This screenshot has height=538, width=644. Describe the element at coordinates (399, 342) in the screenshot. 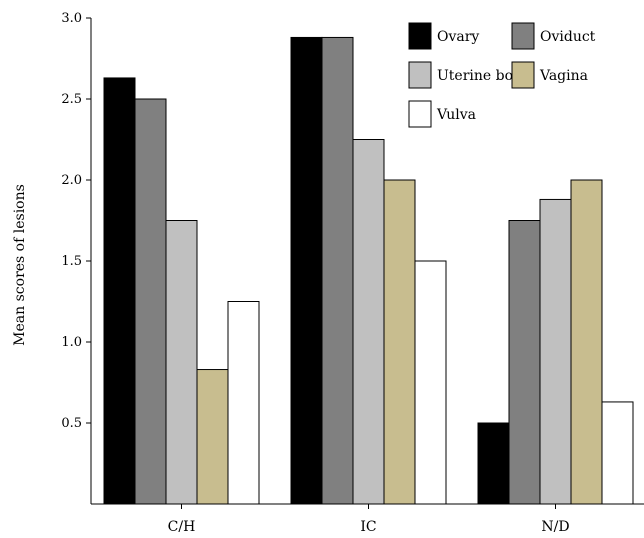

I see `bar-vagina-ic` at that location.